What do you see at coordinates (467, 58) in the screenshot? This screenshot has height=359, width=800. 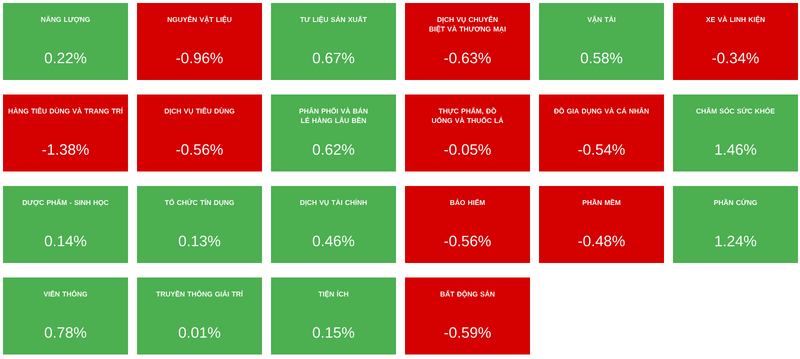 I see `data-label: -0.63%` at bounding box center [467, 58].